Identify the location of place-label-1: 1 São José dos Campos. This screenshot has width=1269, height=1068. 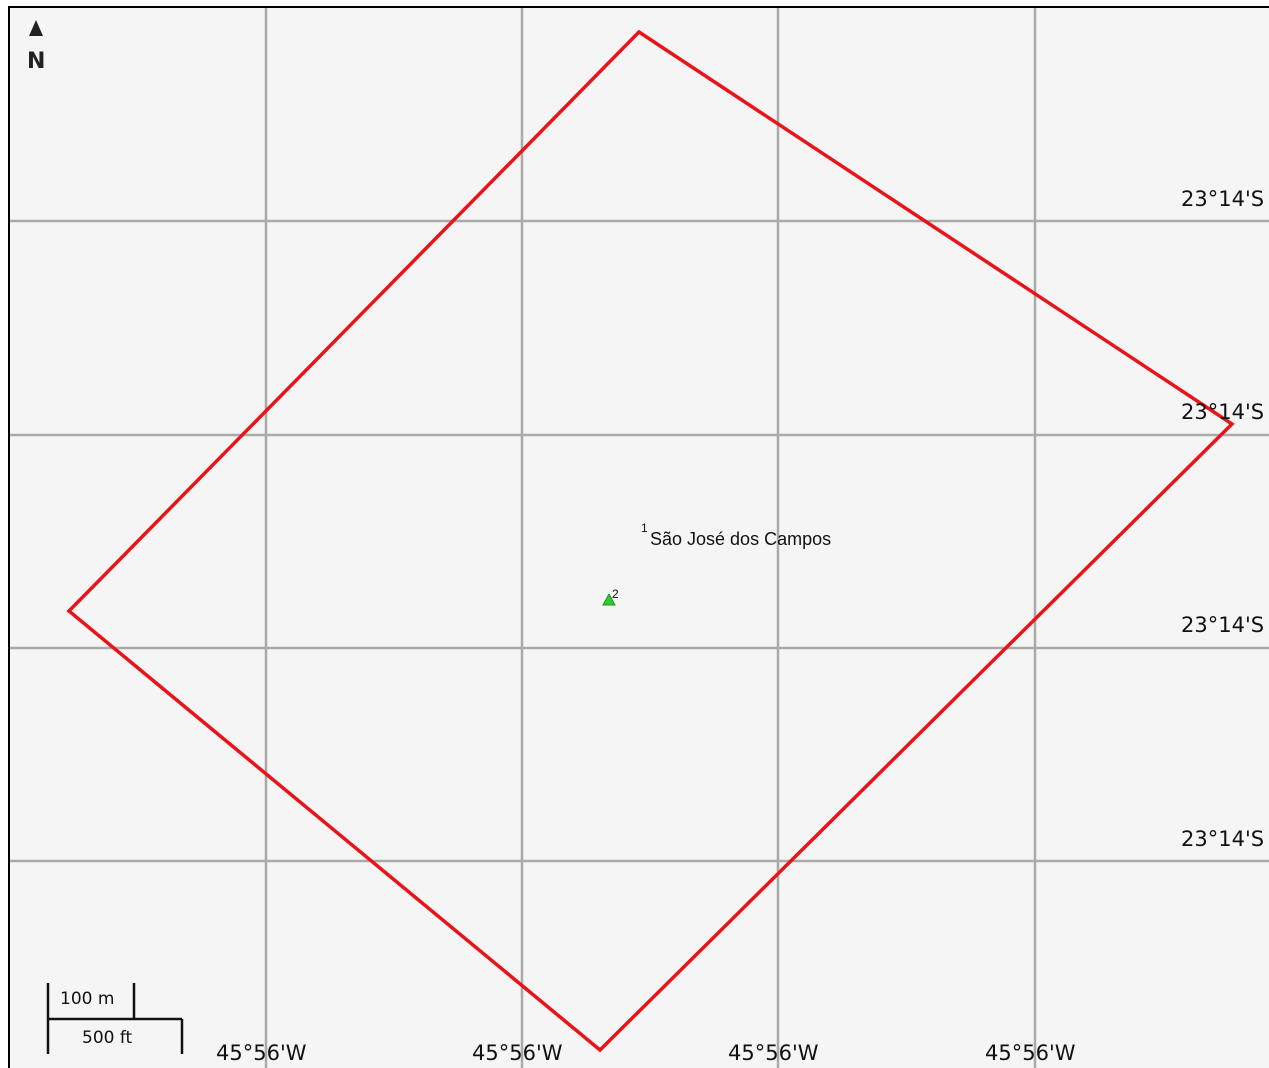
(736, 535).